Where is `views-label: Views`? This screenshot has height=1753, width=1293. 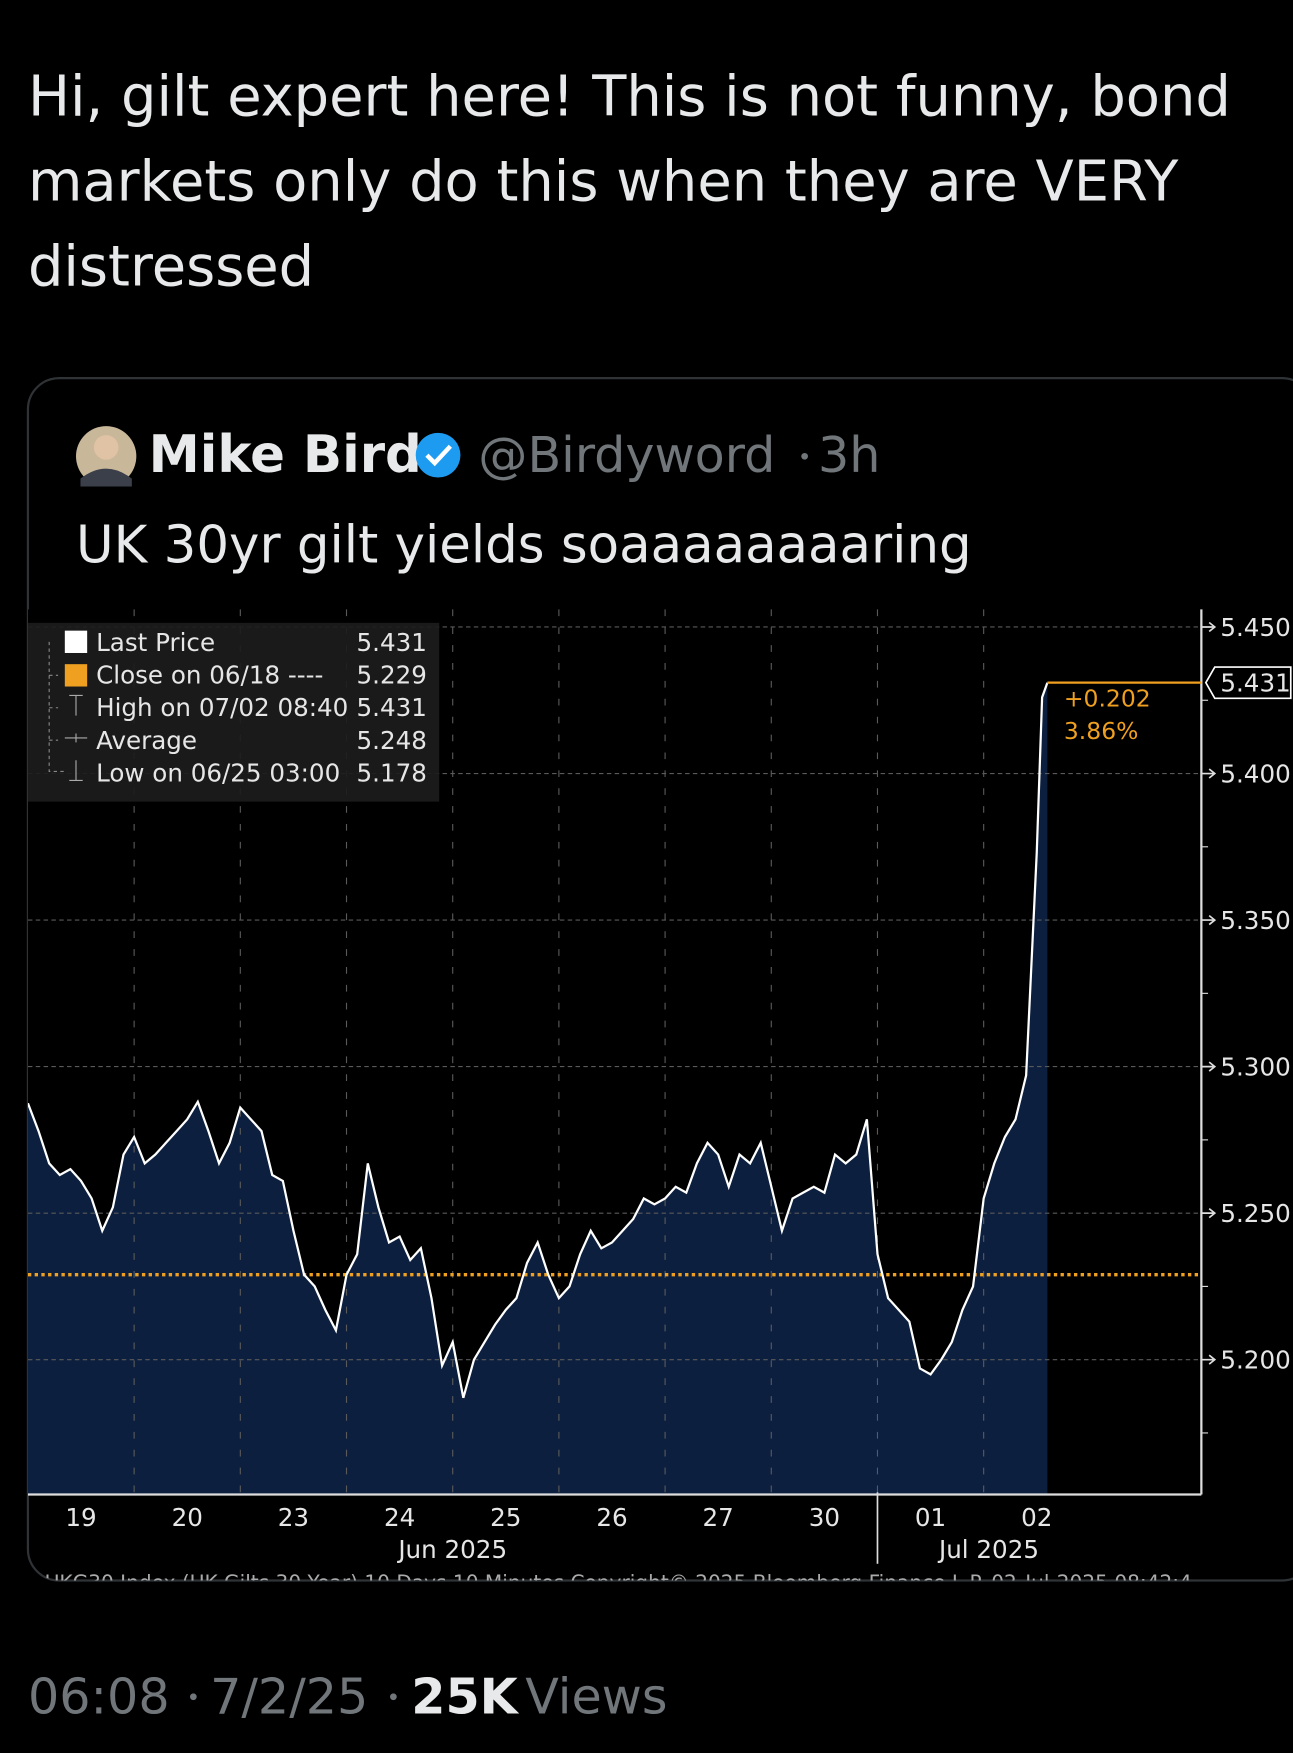 views-label: Views is located at coordinates (596, 1697).